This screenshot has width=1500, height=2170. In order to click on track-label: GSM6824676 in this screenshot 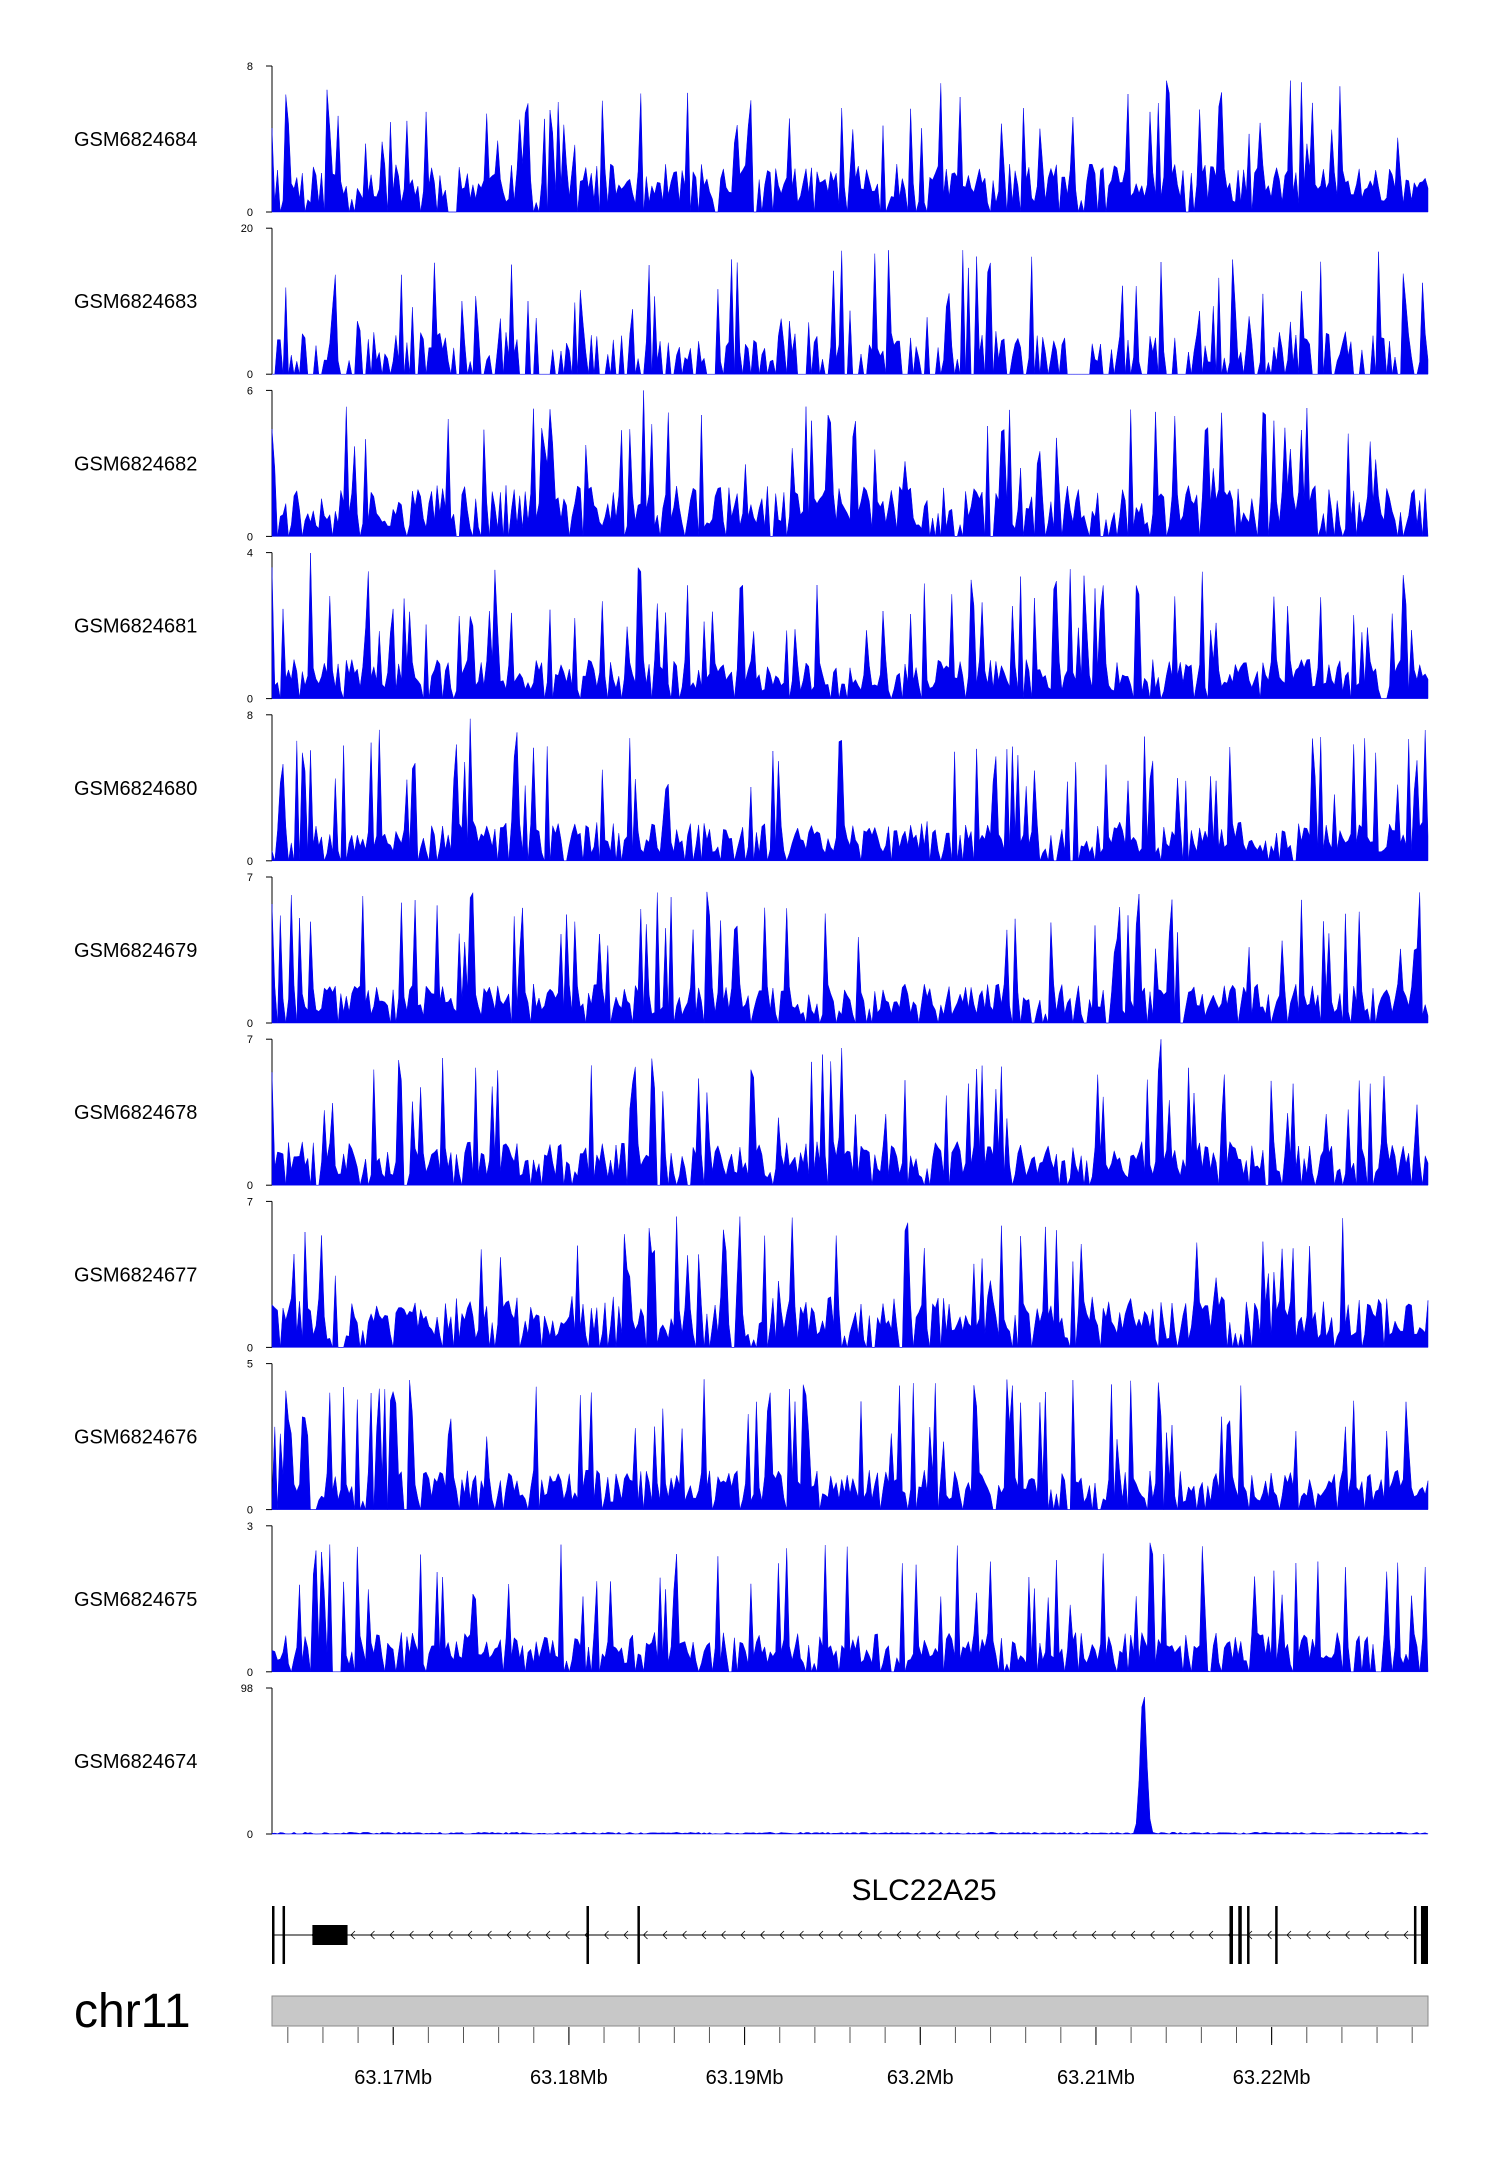, I will do `click(135, 1438)`.